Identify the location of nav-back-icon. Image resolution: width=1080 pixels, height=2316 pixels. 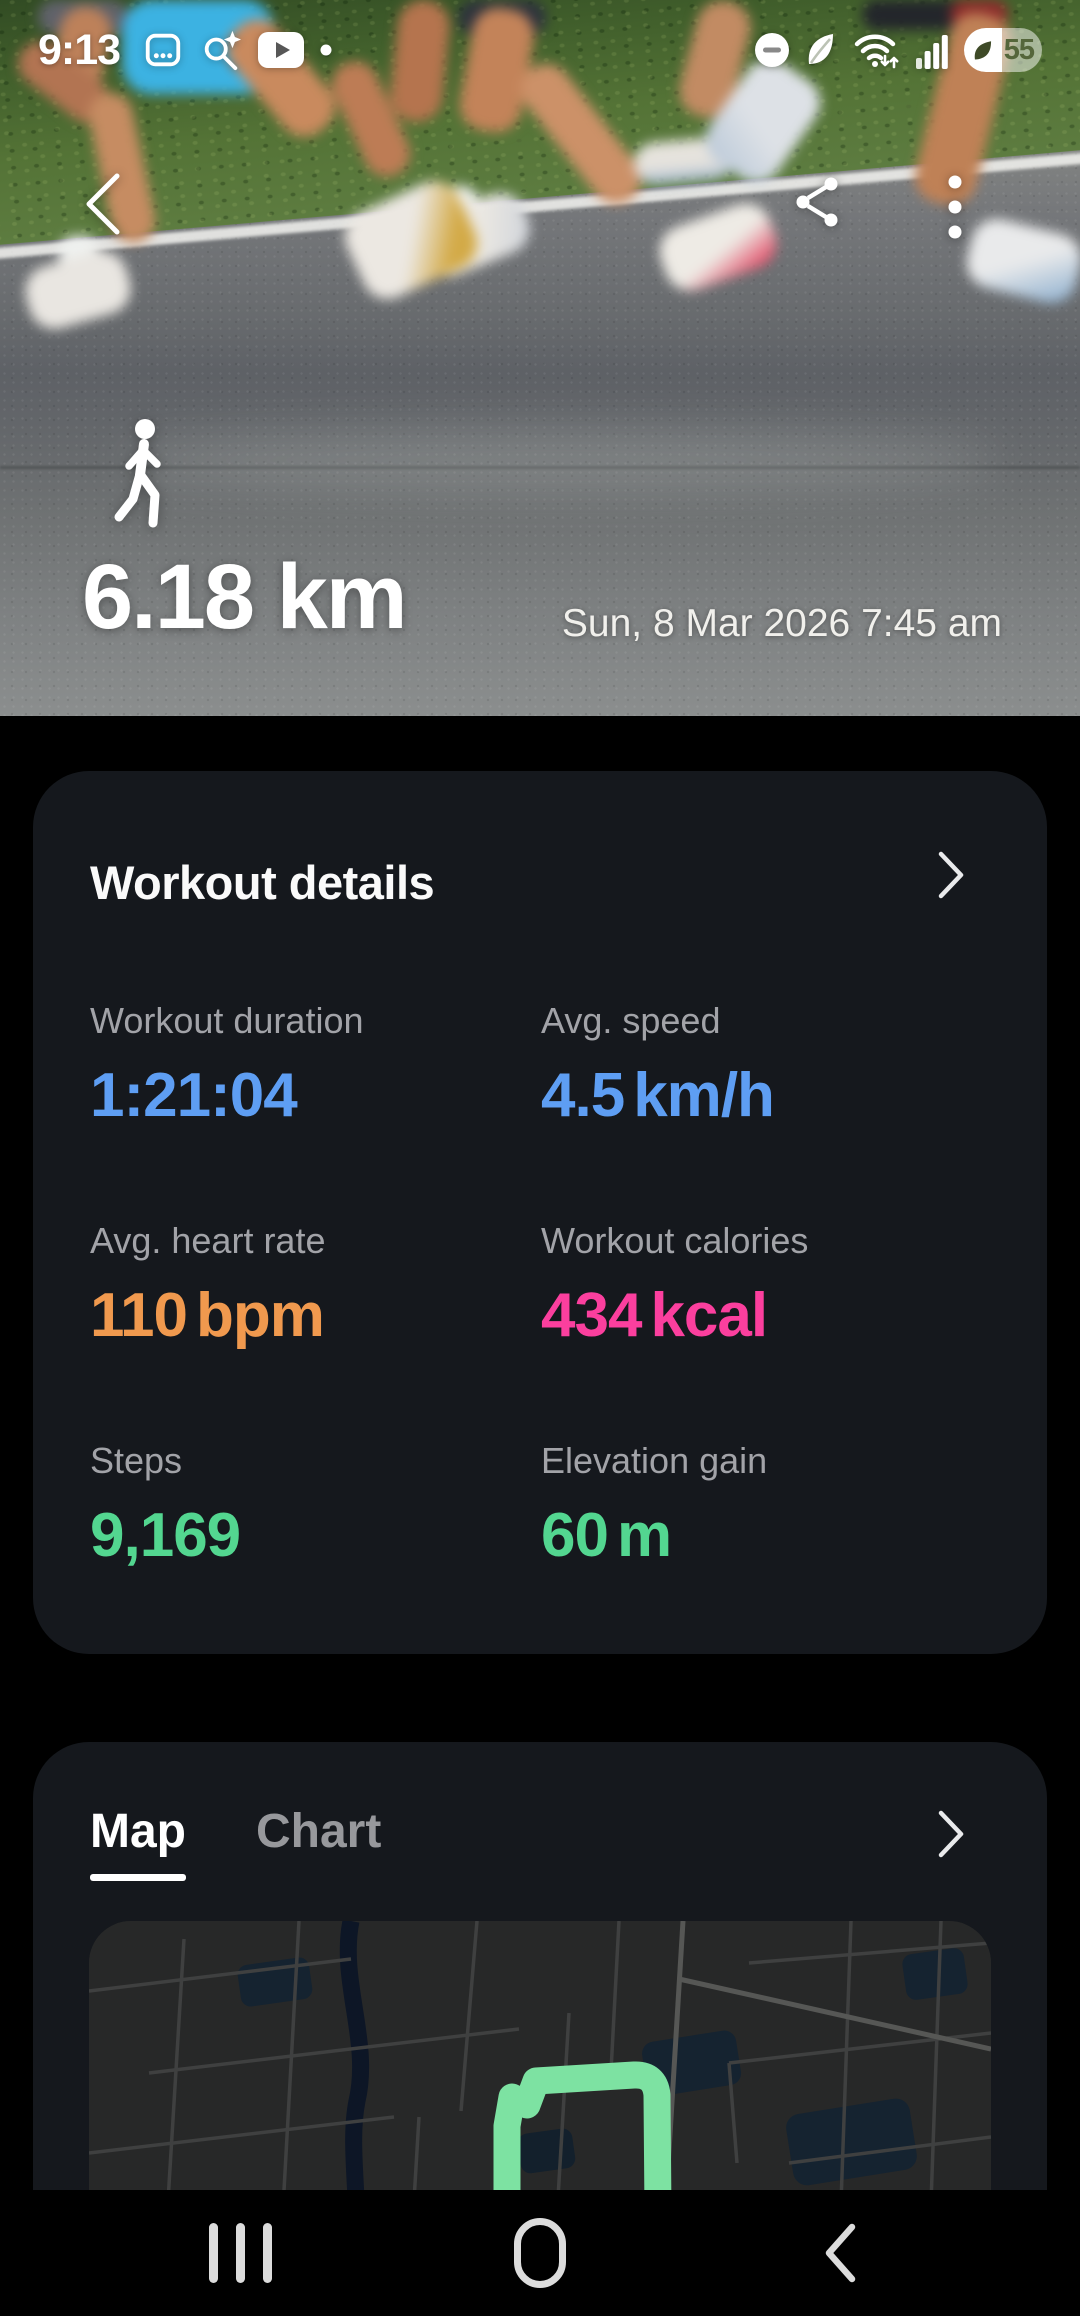
(840, 2253).